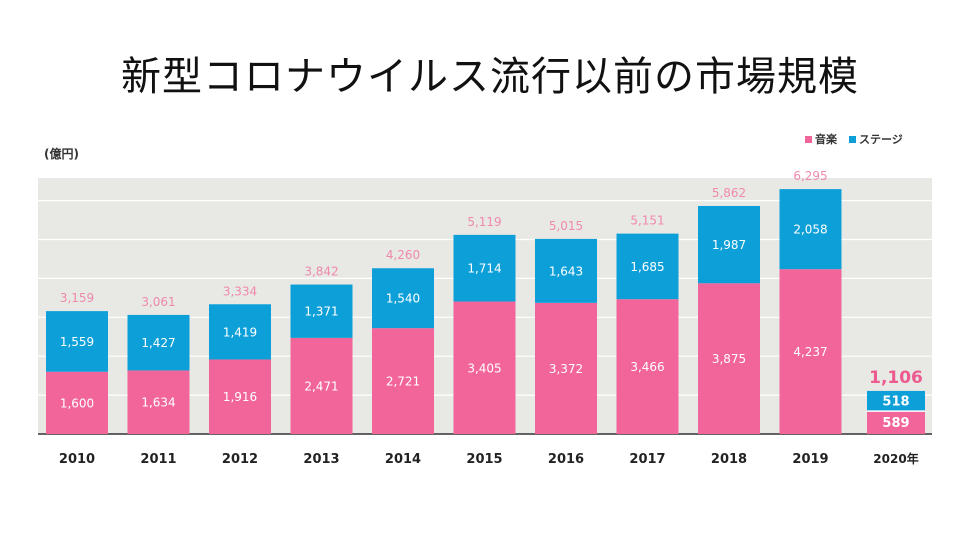 The width and height of the screenshot is (980, 551). I want to click on data-label-music: 2,471, so click(321, 386).